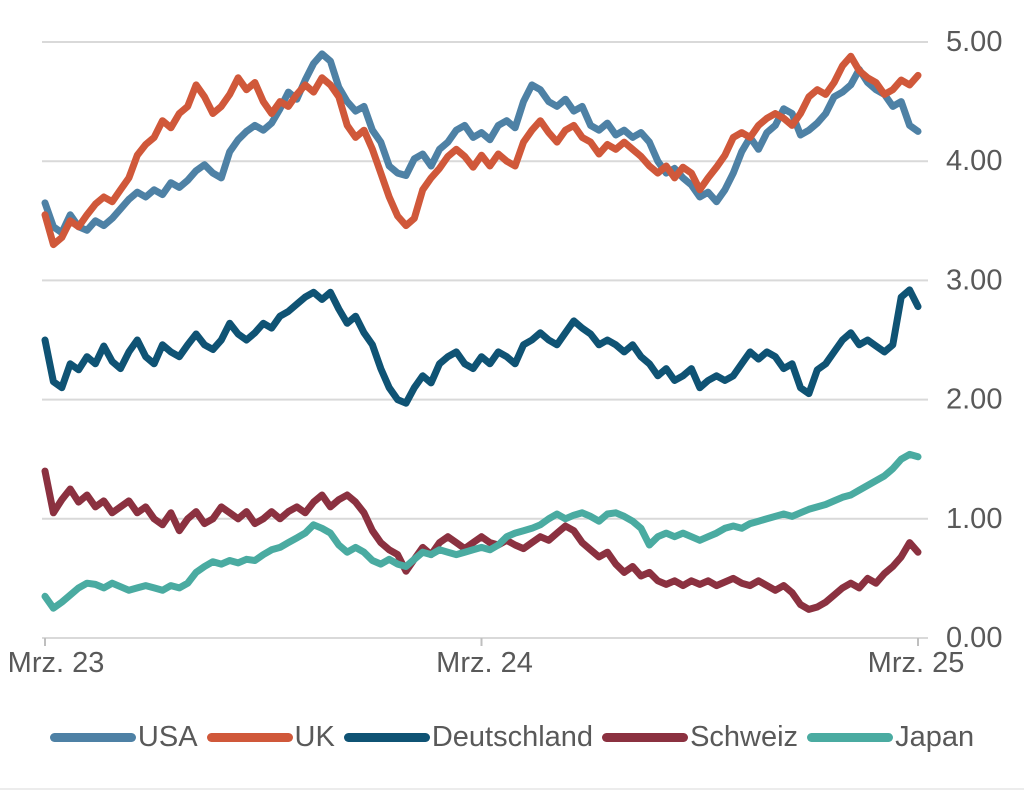 The width and height of the screenshot is (1024, 791). I want to click on legend-swatch-japan, so click(850, 737).